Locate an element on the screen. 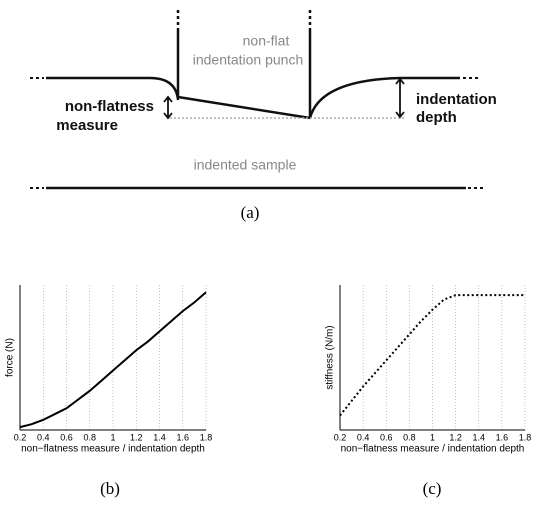 The image size is (533, 506). caption: (b) is located at coordinates (110, 488).